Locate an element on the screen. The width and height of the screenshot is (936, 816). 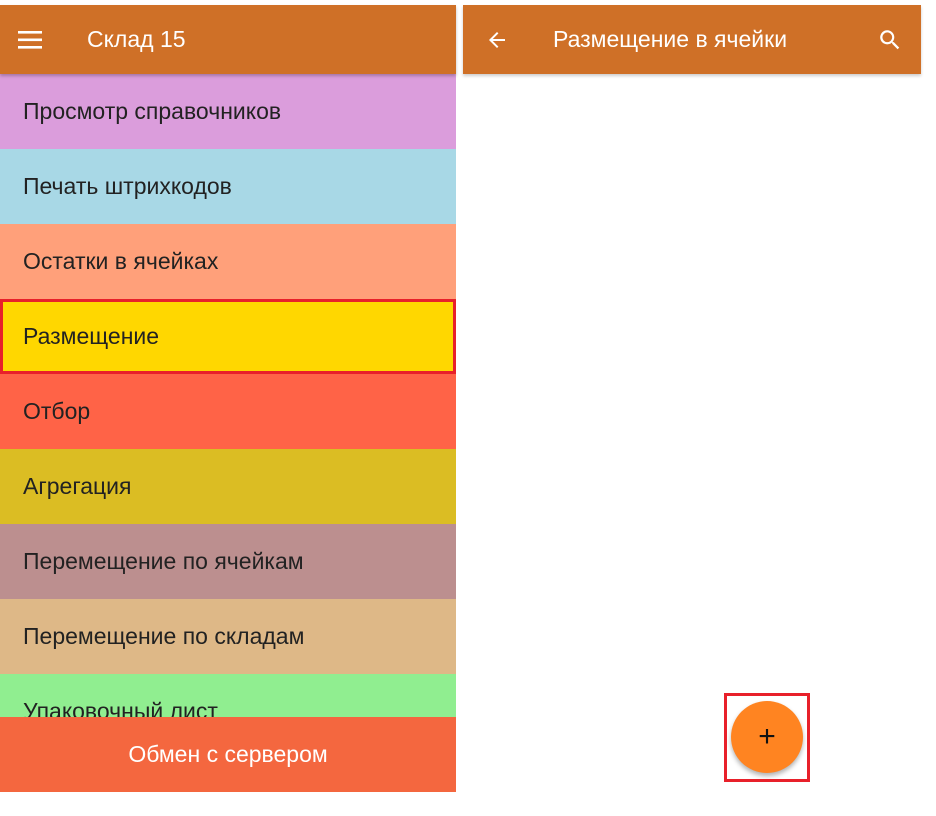
plus-icon: + is located at coordinates (767, 736).